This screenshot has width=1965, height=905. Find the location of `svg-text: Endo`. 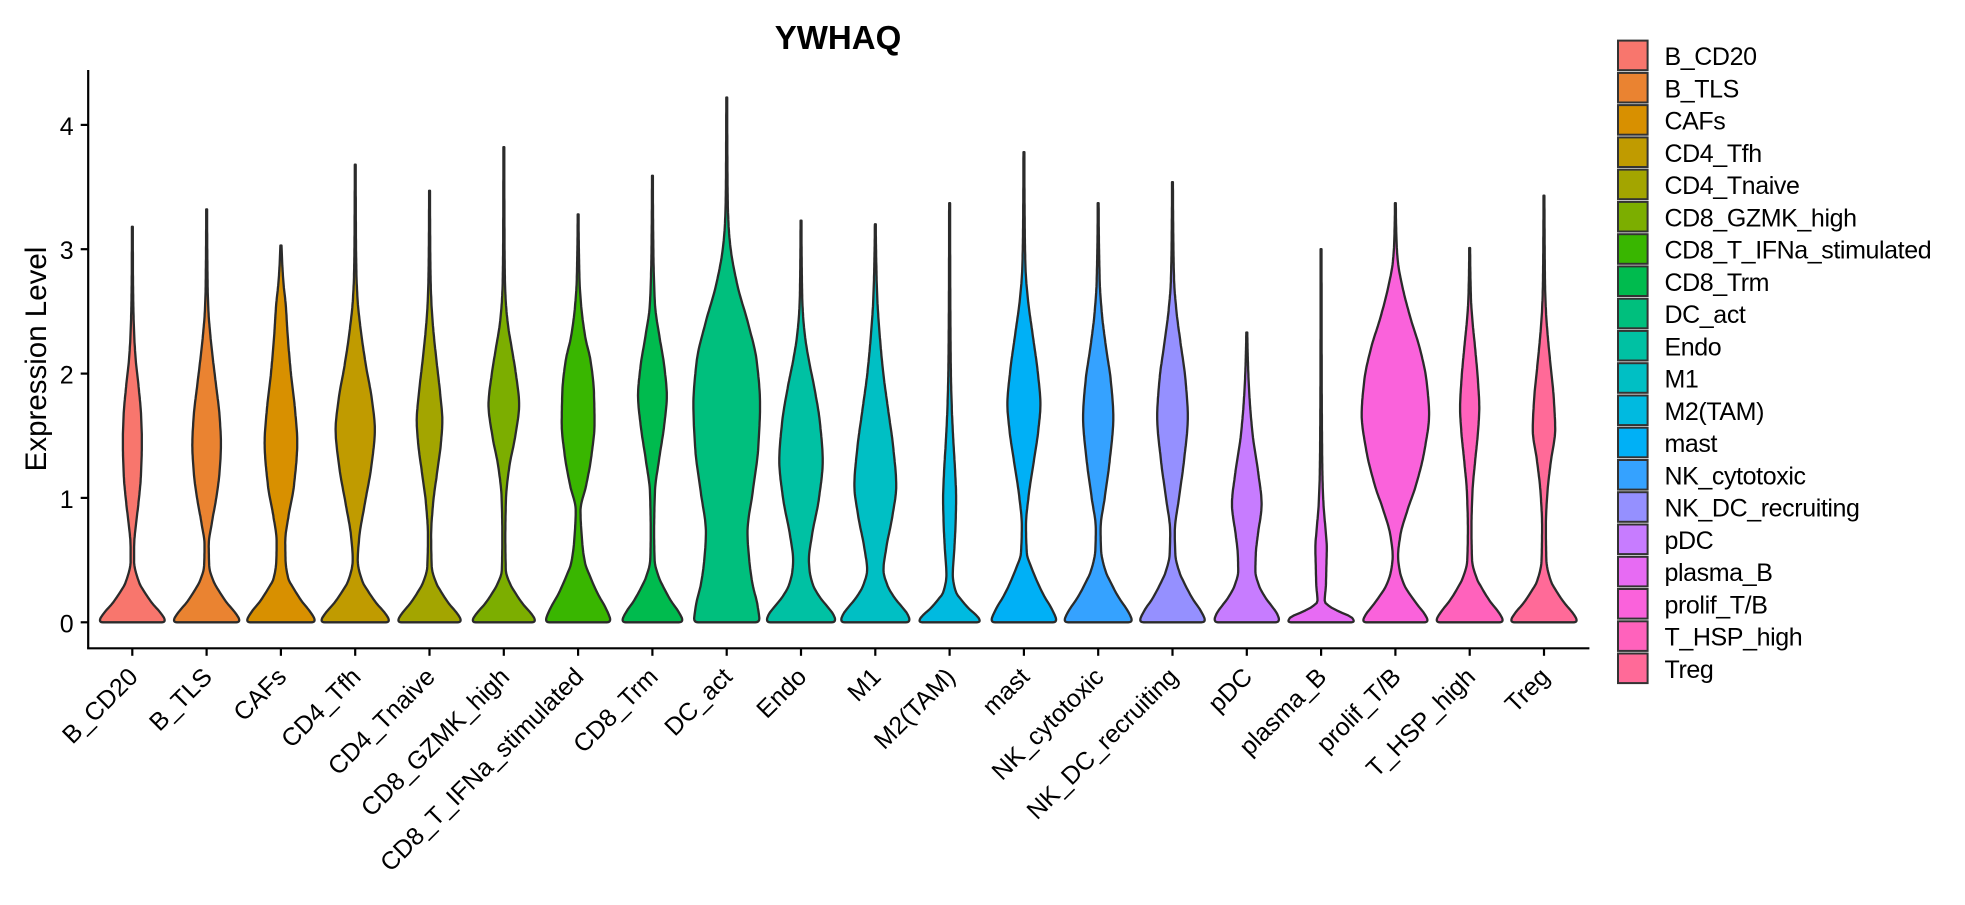

svg-text: Endo is located at coordinates (1693, 347).